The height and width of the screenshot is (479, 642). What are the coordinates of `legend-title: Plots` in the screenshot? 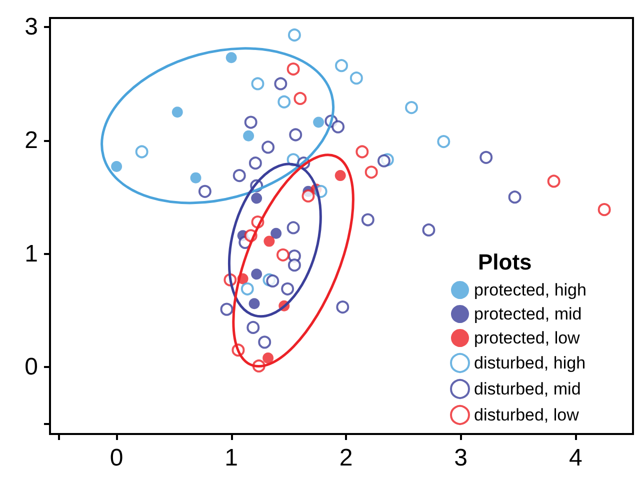 It's located at (505, 262).